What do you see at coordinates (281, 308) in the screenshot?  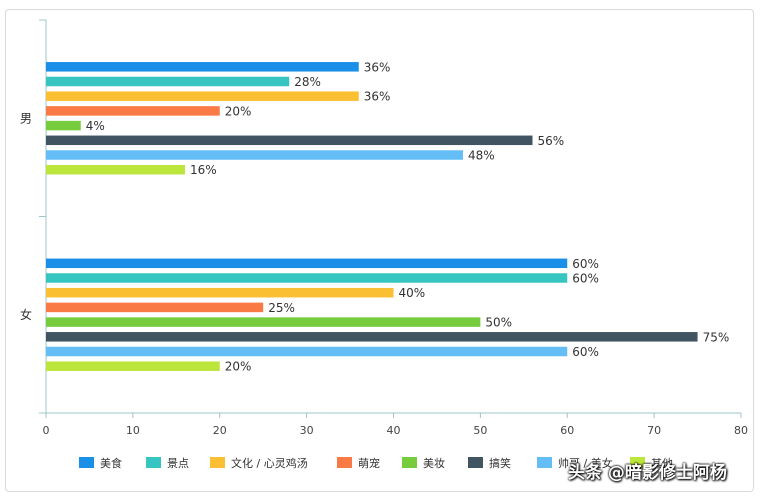 I see `data-label: 25%` at bounding box center [281, 308].